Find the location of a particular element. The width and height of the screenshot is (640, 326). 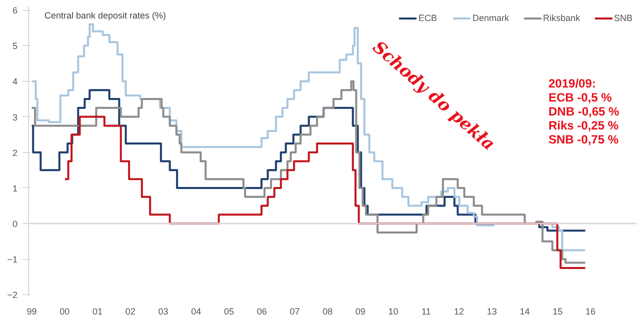

y-tick-label: 5 is located at coordinates (15, 46).